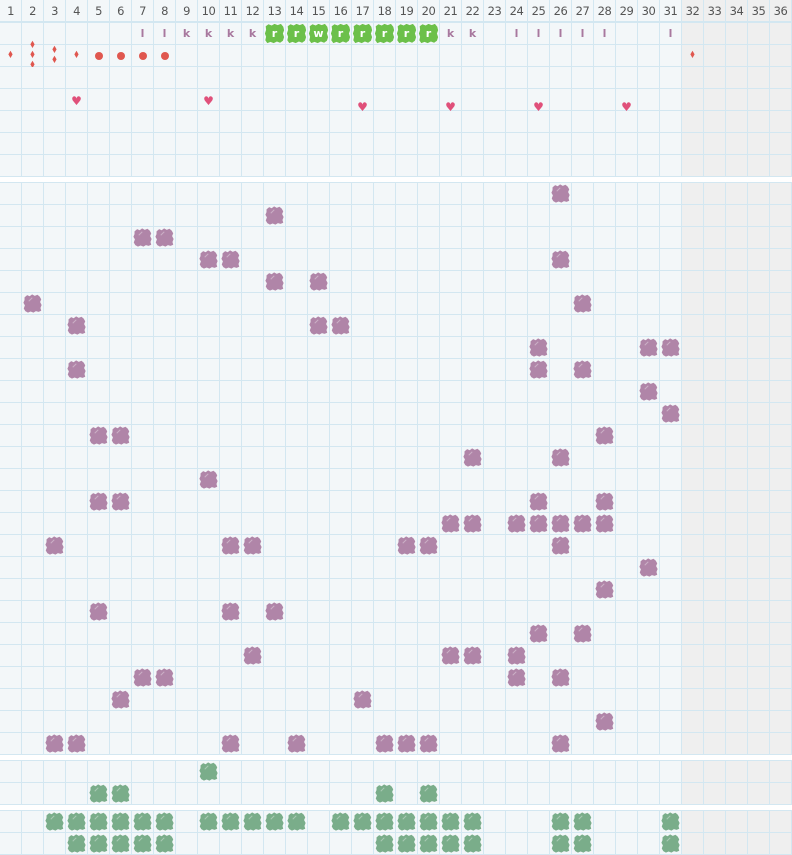 This screenshot has height=855, width=792. What do you see at coordinates (253, 34) in the screenshot?
I see `grid-cell: k` at bounding box center [253, 34].